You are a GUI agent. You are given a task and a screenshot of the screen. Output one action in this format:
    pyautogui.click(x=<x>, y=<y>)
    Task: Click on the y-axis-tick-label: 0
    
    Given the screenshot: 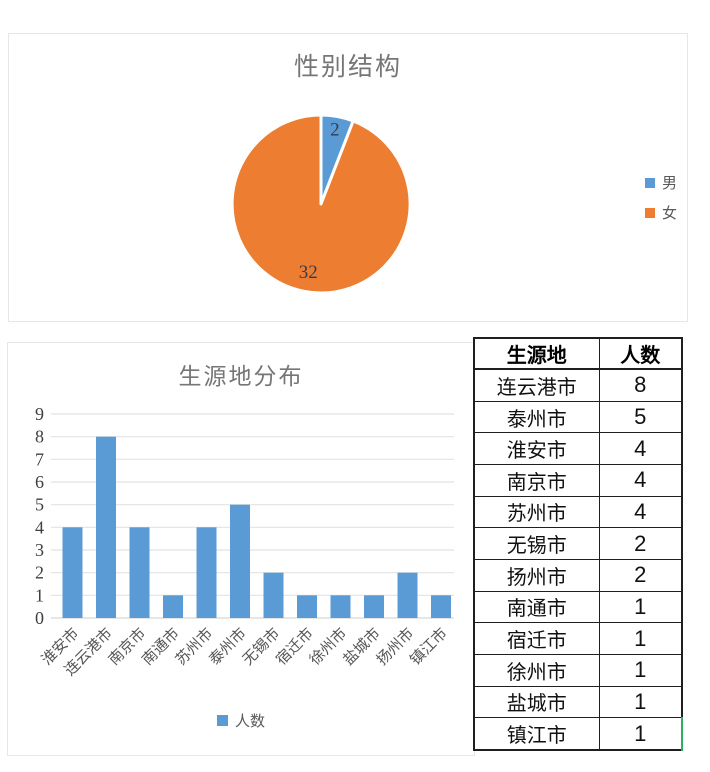 What is the action you would take?
    pyautogui.click(x=39, y=618)
    